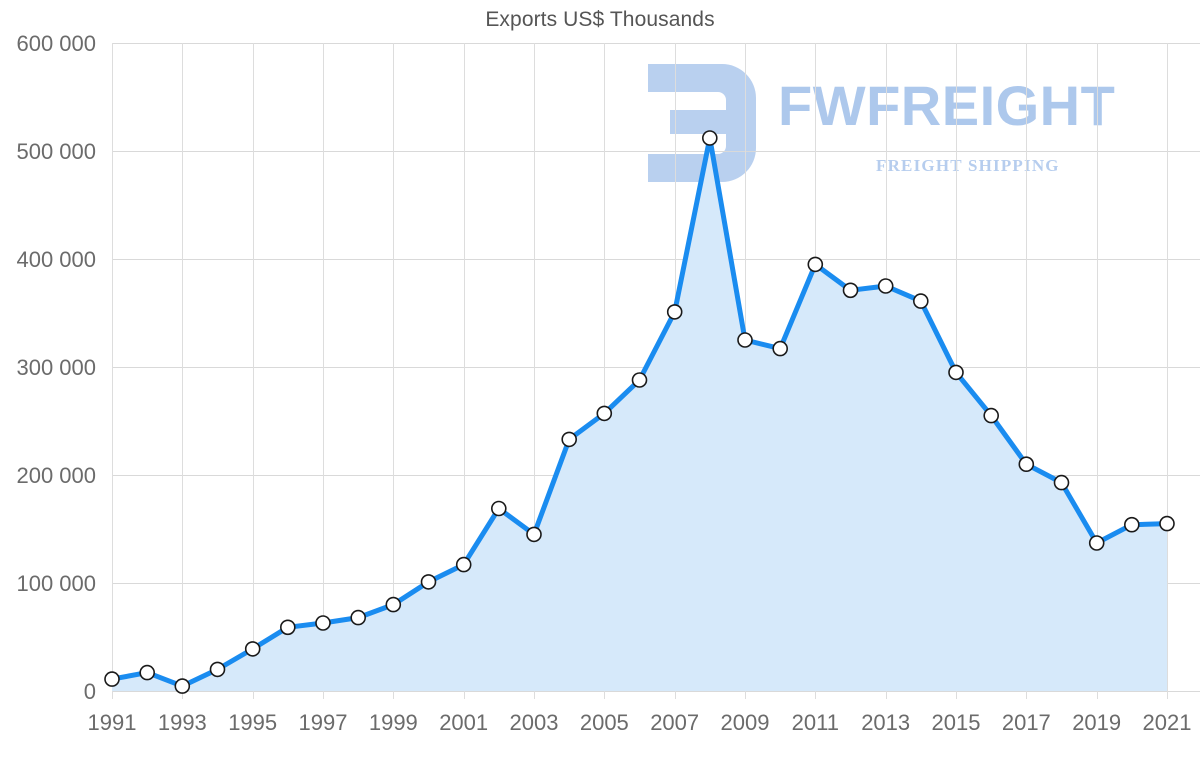 The width and height of the screenshot is (1200, 763). Describe the element at coordinates (1096, 722) in the screenshot. I see `x-axis-tick-label: 2019` at that location.